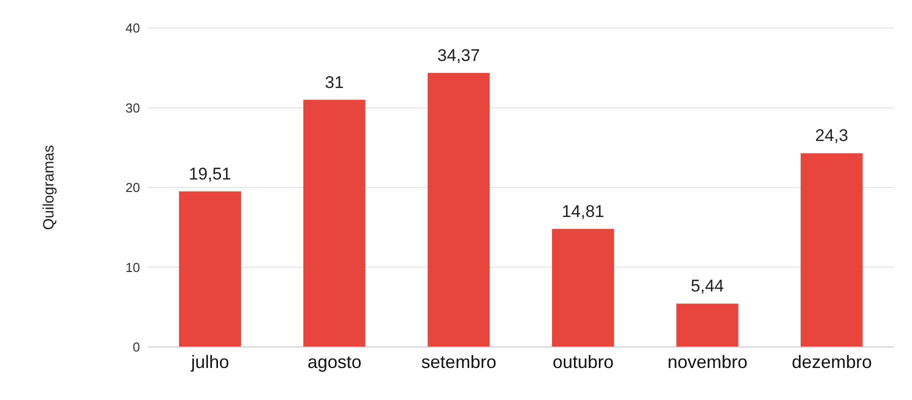 The image size is (912, 400). Describe the element at coordinates (707, 286) in the screenshot. I see `data-label: 5,44` at that location.